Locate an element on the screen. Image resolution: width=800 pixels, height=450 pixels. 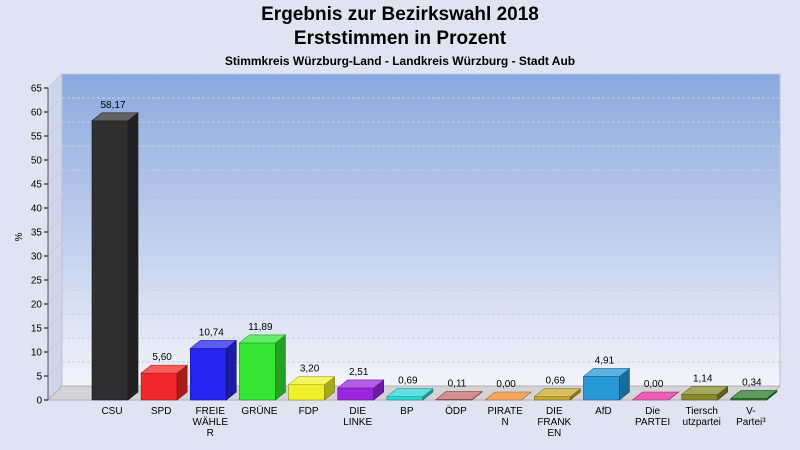
category-label: LINKE is located at coordinates (357, 422).